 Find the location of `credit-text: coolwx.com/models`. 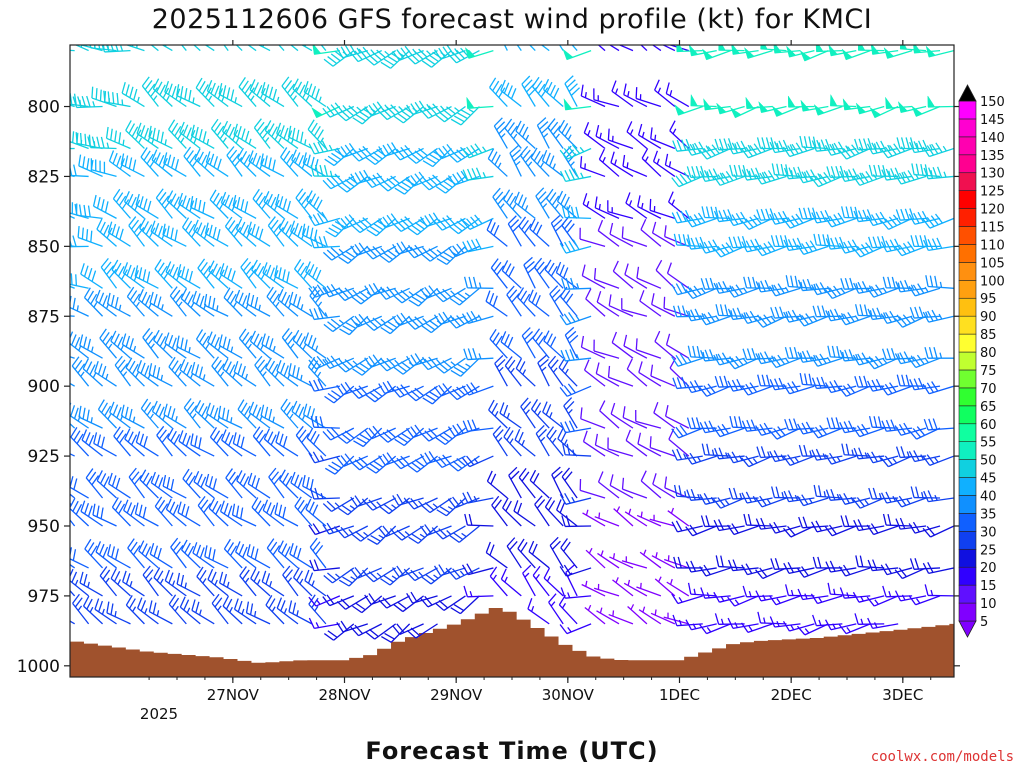

credit-text: coolwx.com/models is located at coordinates (942, 757).